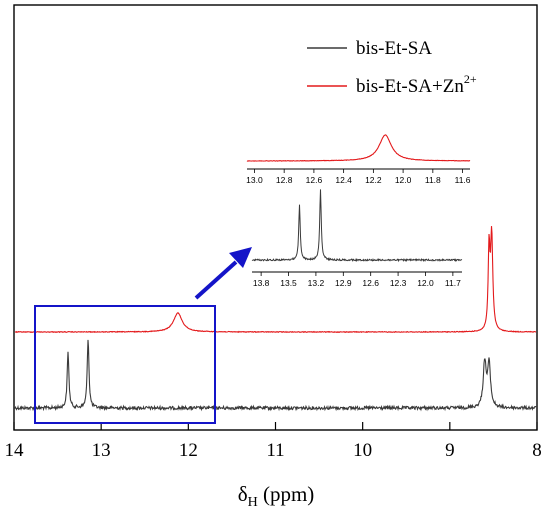 This screenshot has height=515, width=550. Describe the element at coordinates (253, 502) in the screenshot. I see `x-axis-subscript: H` at that location.